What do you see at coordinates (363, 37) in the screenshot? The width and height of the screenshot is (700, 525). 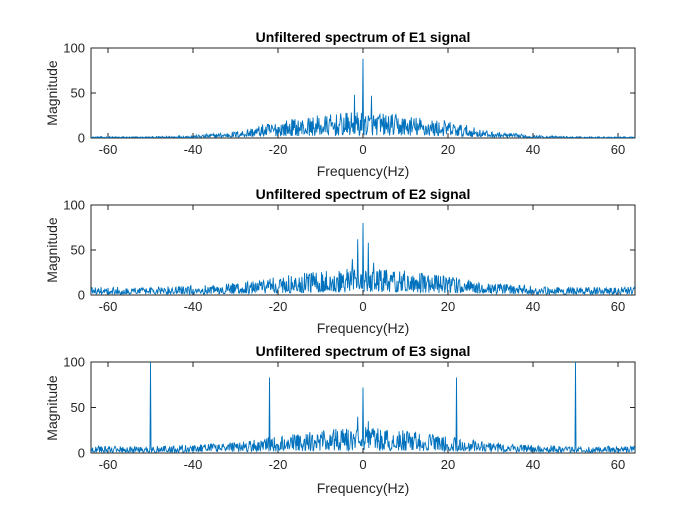 I see `subplot-title: Unfiltered spectrum of E1 signal` at bounding box center [363, 37].